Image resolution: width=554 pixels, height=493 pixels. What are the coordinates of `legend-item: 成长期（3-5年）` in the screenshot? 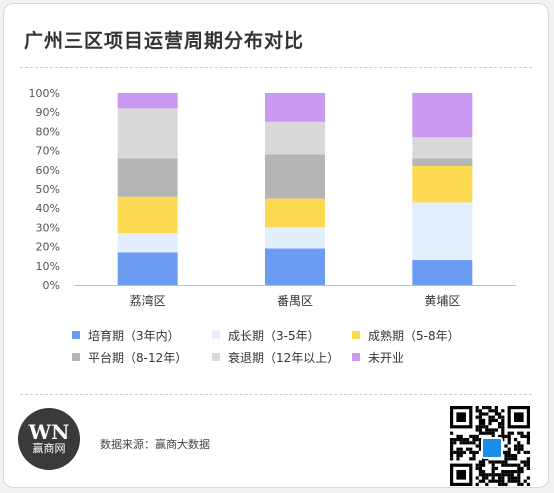 It's located at (282, 335).